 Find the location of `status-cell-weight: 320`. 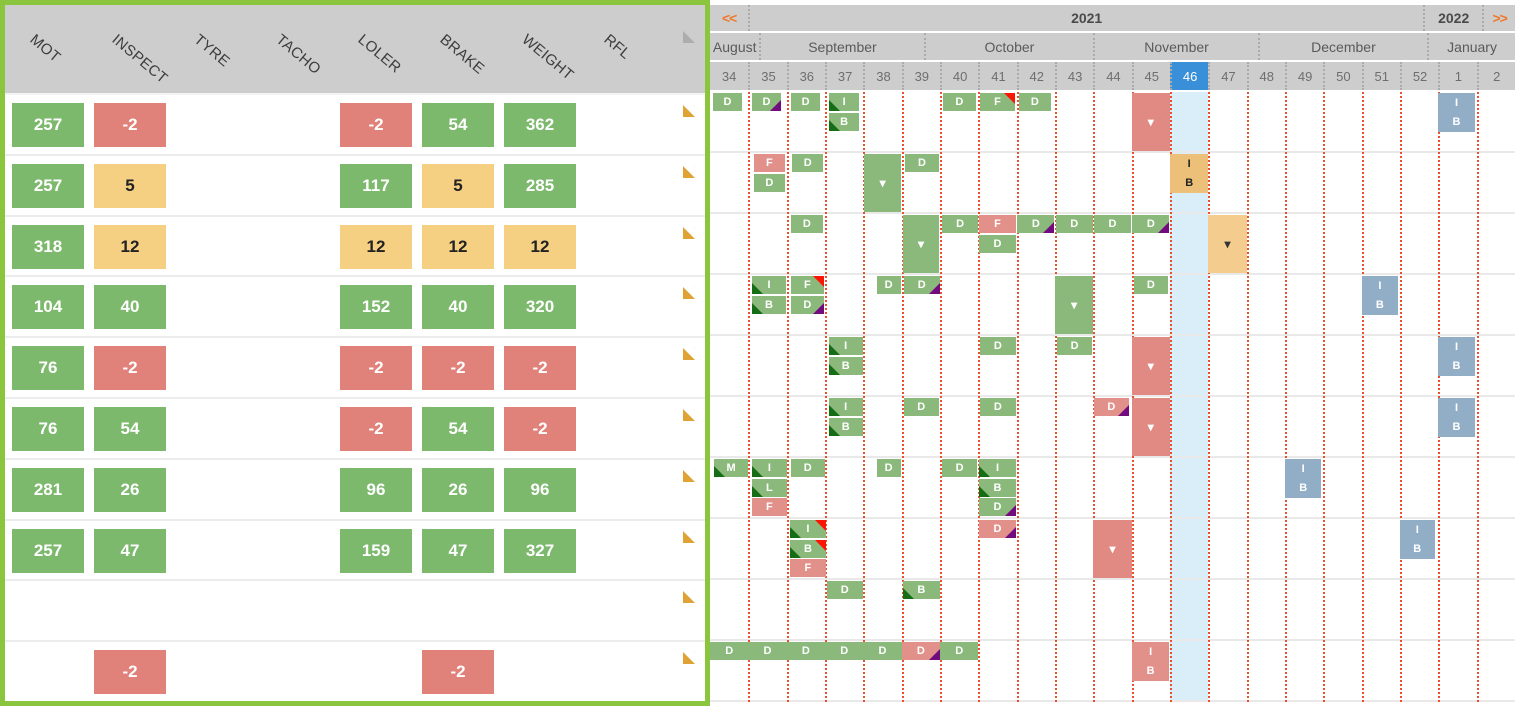

status-cell-weight: 320 is located at coordinates (540, 307).